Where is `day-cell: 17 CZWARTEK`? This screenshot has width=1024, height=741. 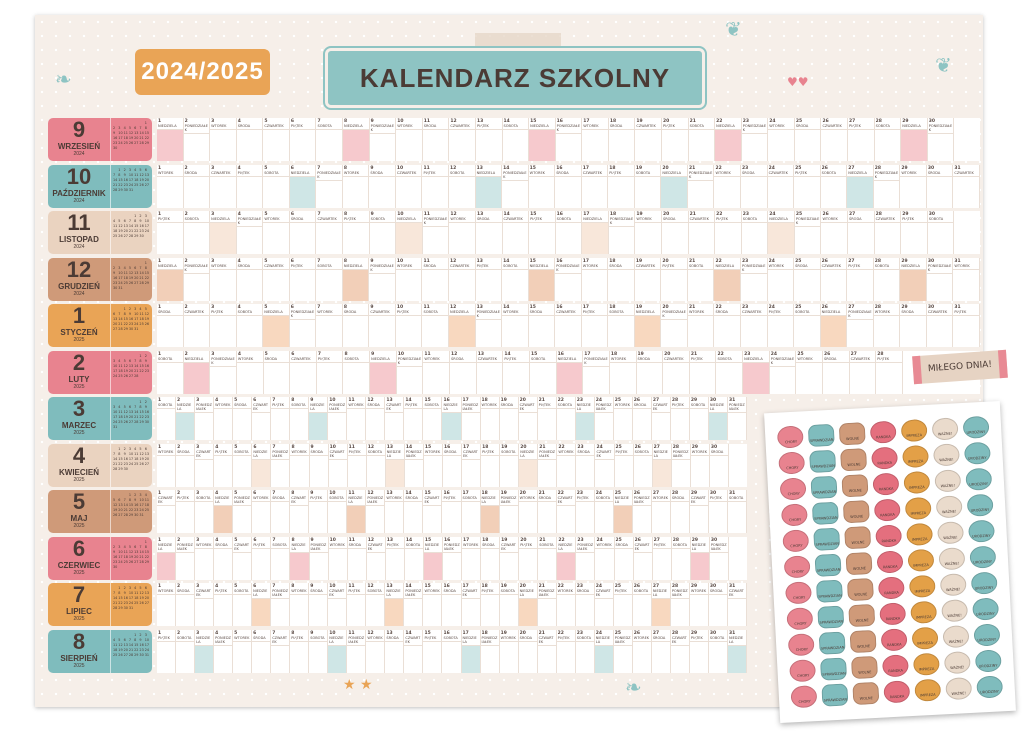 day-cell: 17 CZWARTEK is located at coordinates (472, 465).